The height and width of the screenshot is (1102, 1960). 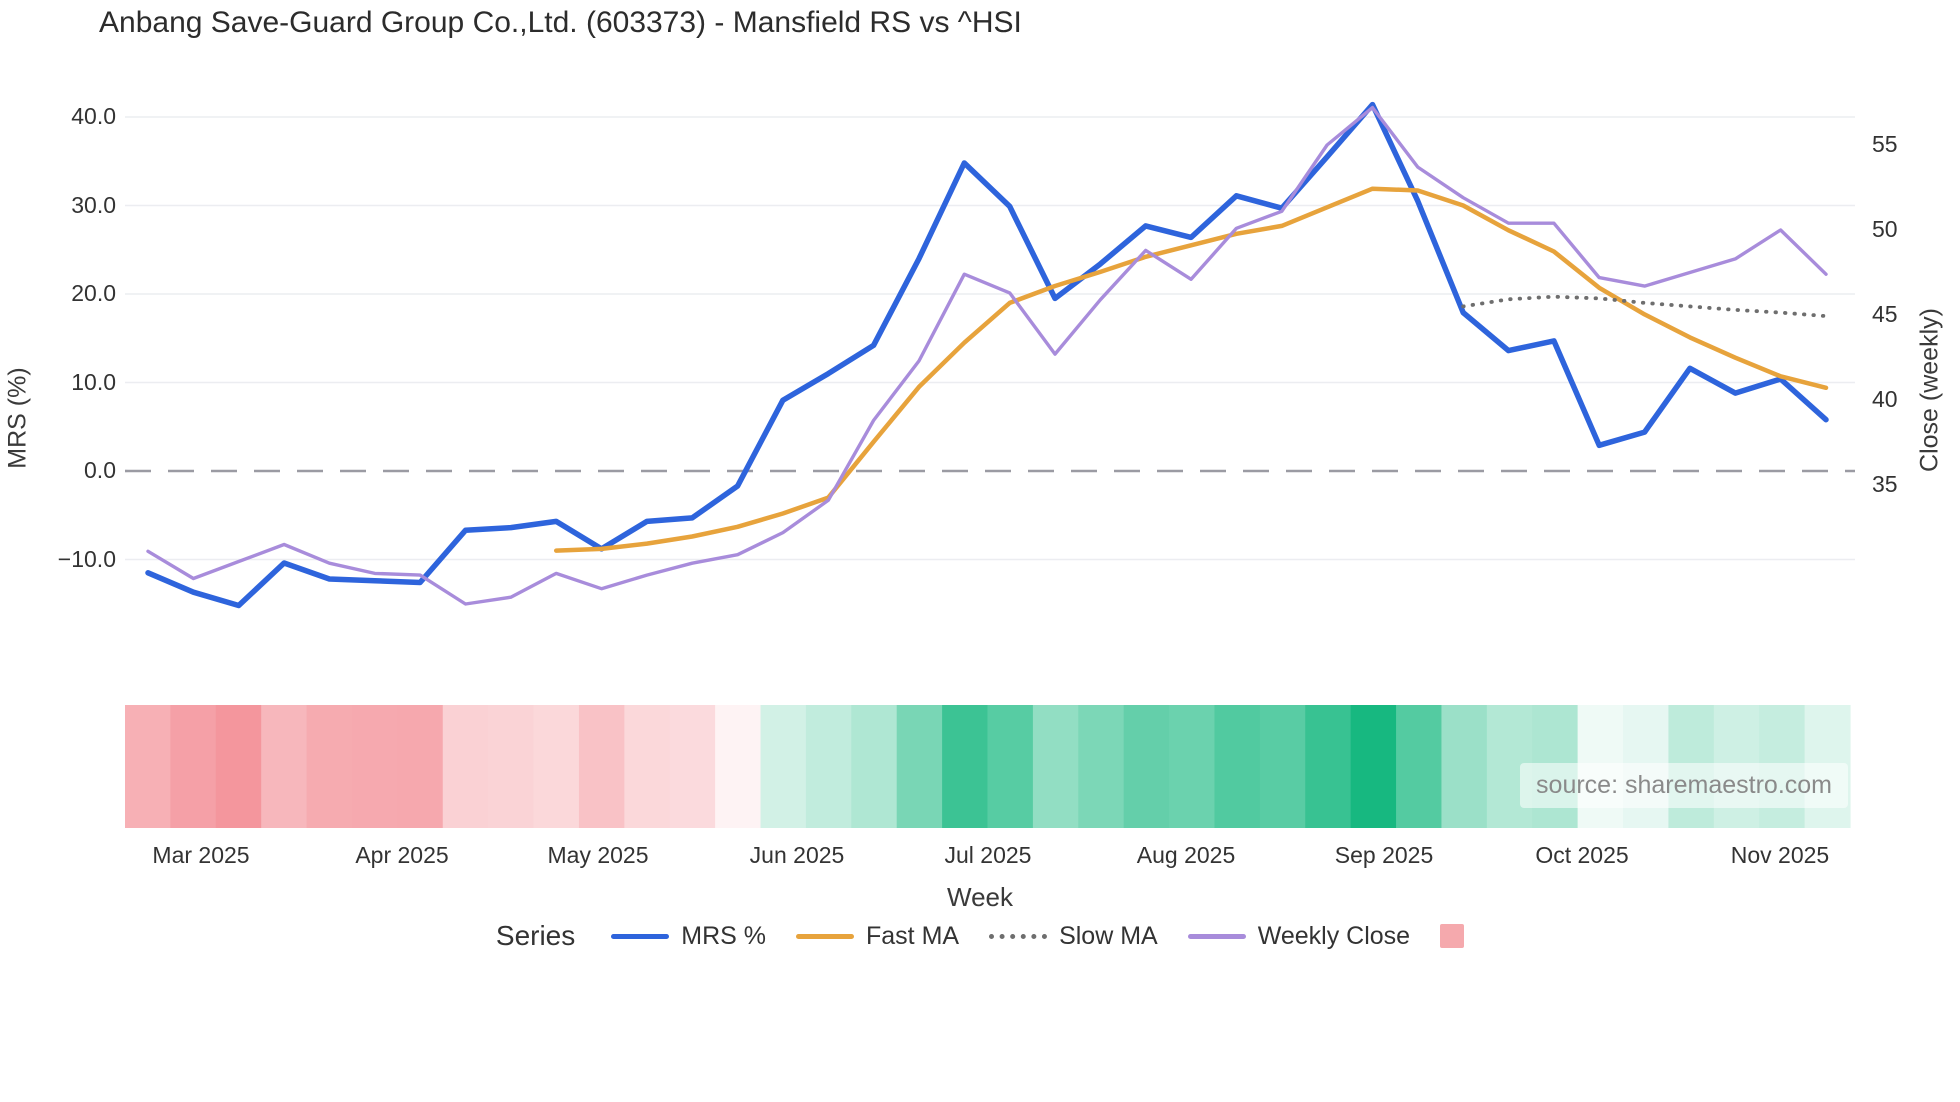 What do you see at coordinates (825, 936) in the screenshot?
I see `fast-ma-line-swatch-icon` at bounding box center [825, 936].